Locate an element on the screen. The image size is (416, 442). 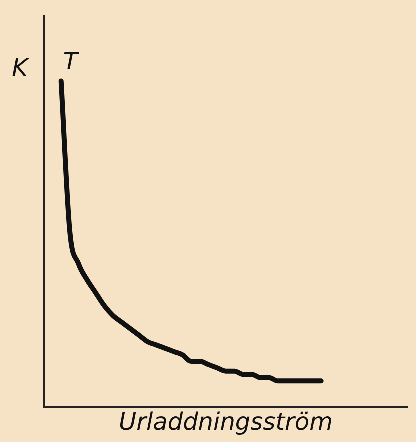
x-axis-title: Urladdningsström is located at coordinates (226, 422).